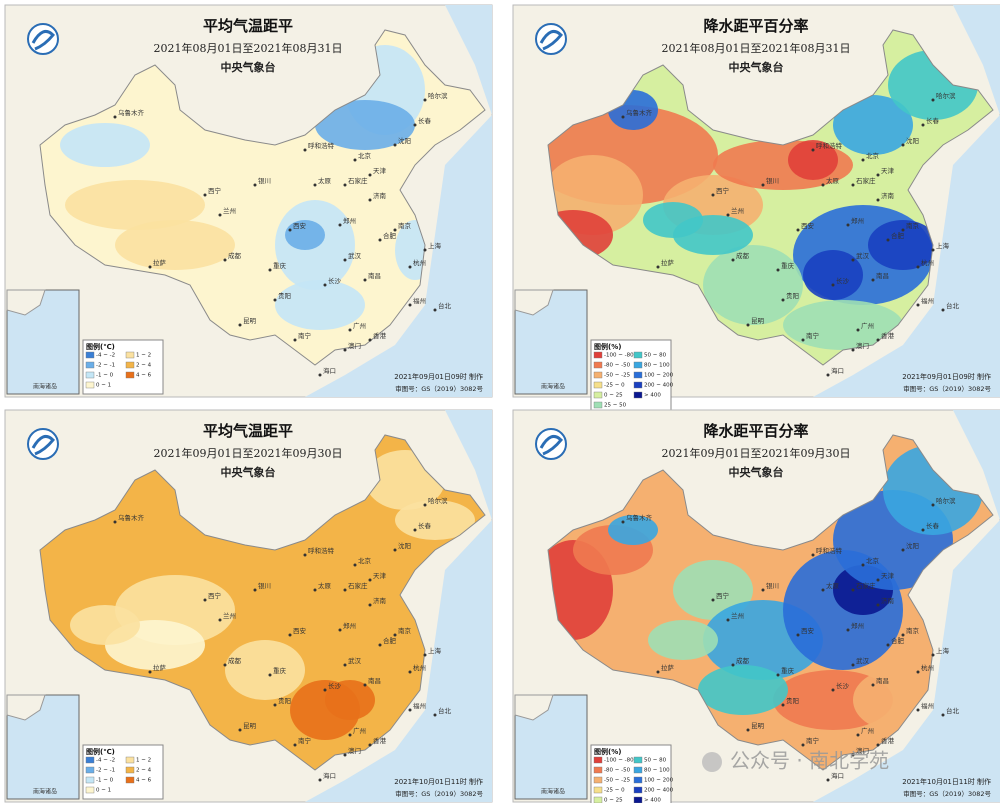  What do you see at coordinates (946, 376) in the screenshot?
I see `footer-time: 2021年09月01日09时 制作` at bounding box center [946, 376].